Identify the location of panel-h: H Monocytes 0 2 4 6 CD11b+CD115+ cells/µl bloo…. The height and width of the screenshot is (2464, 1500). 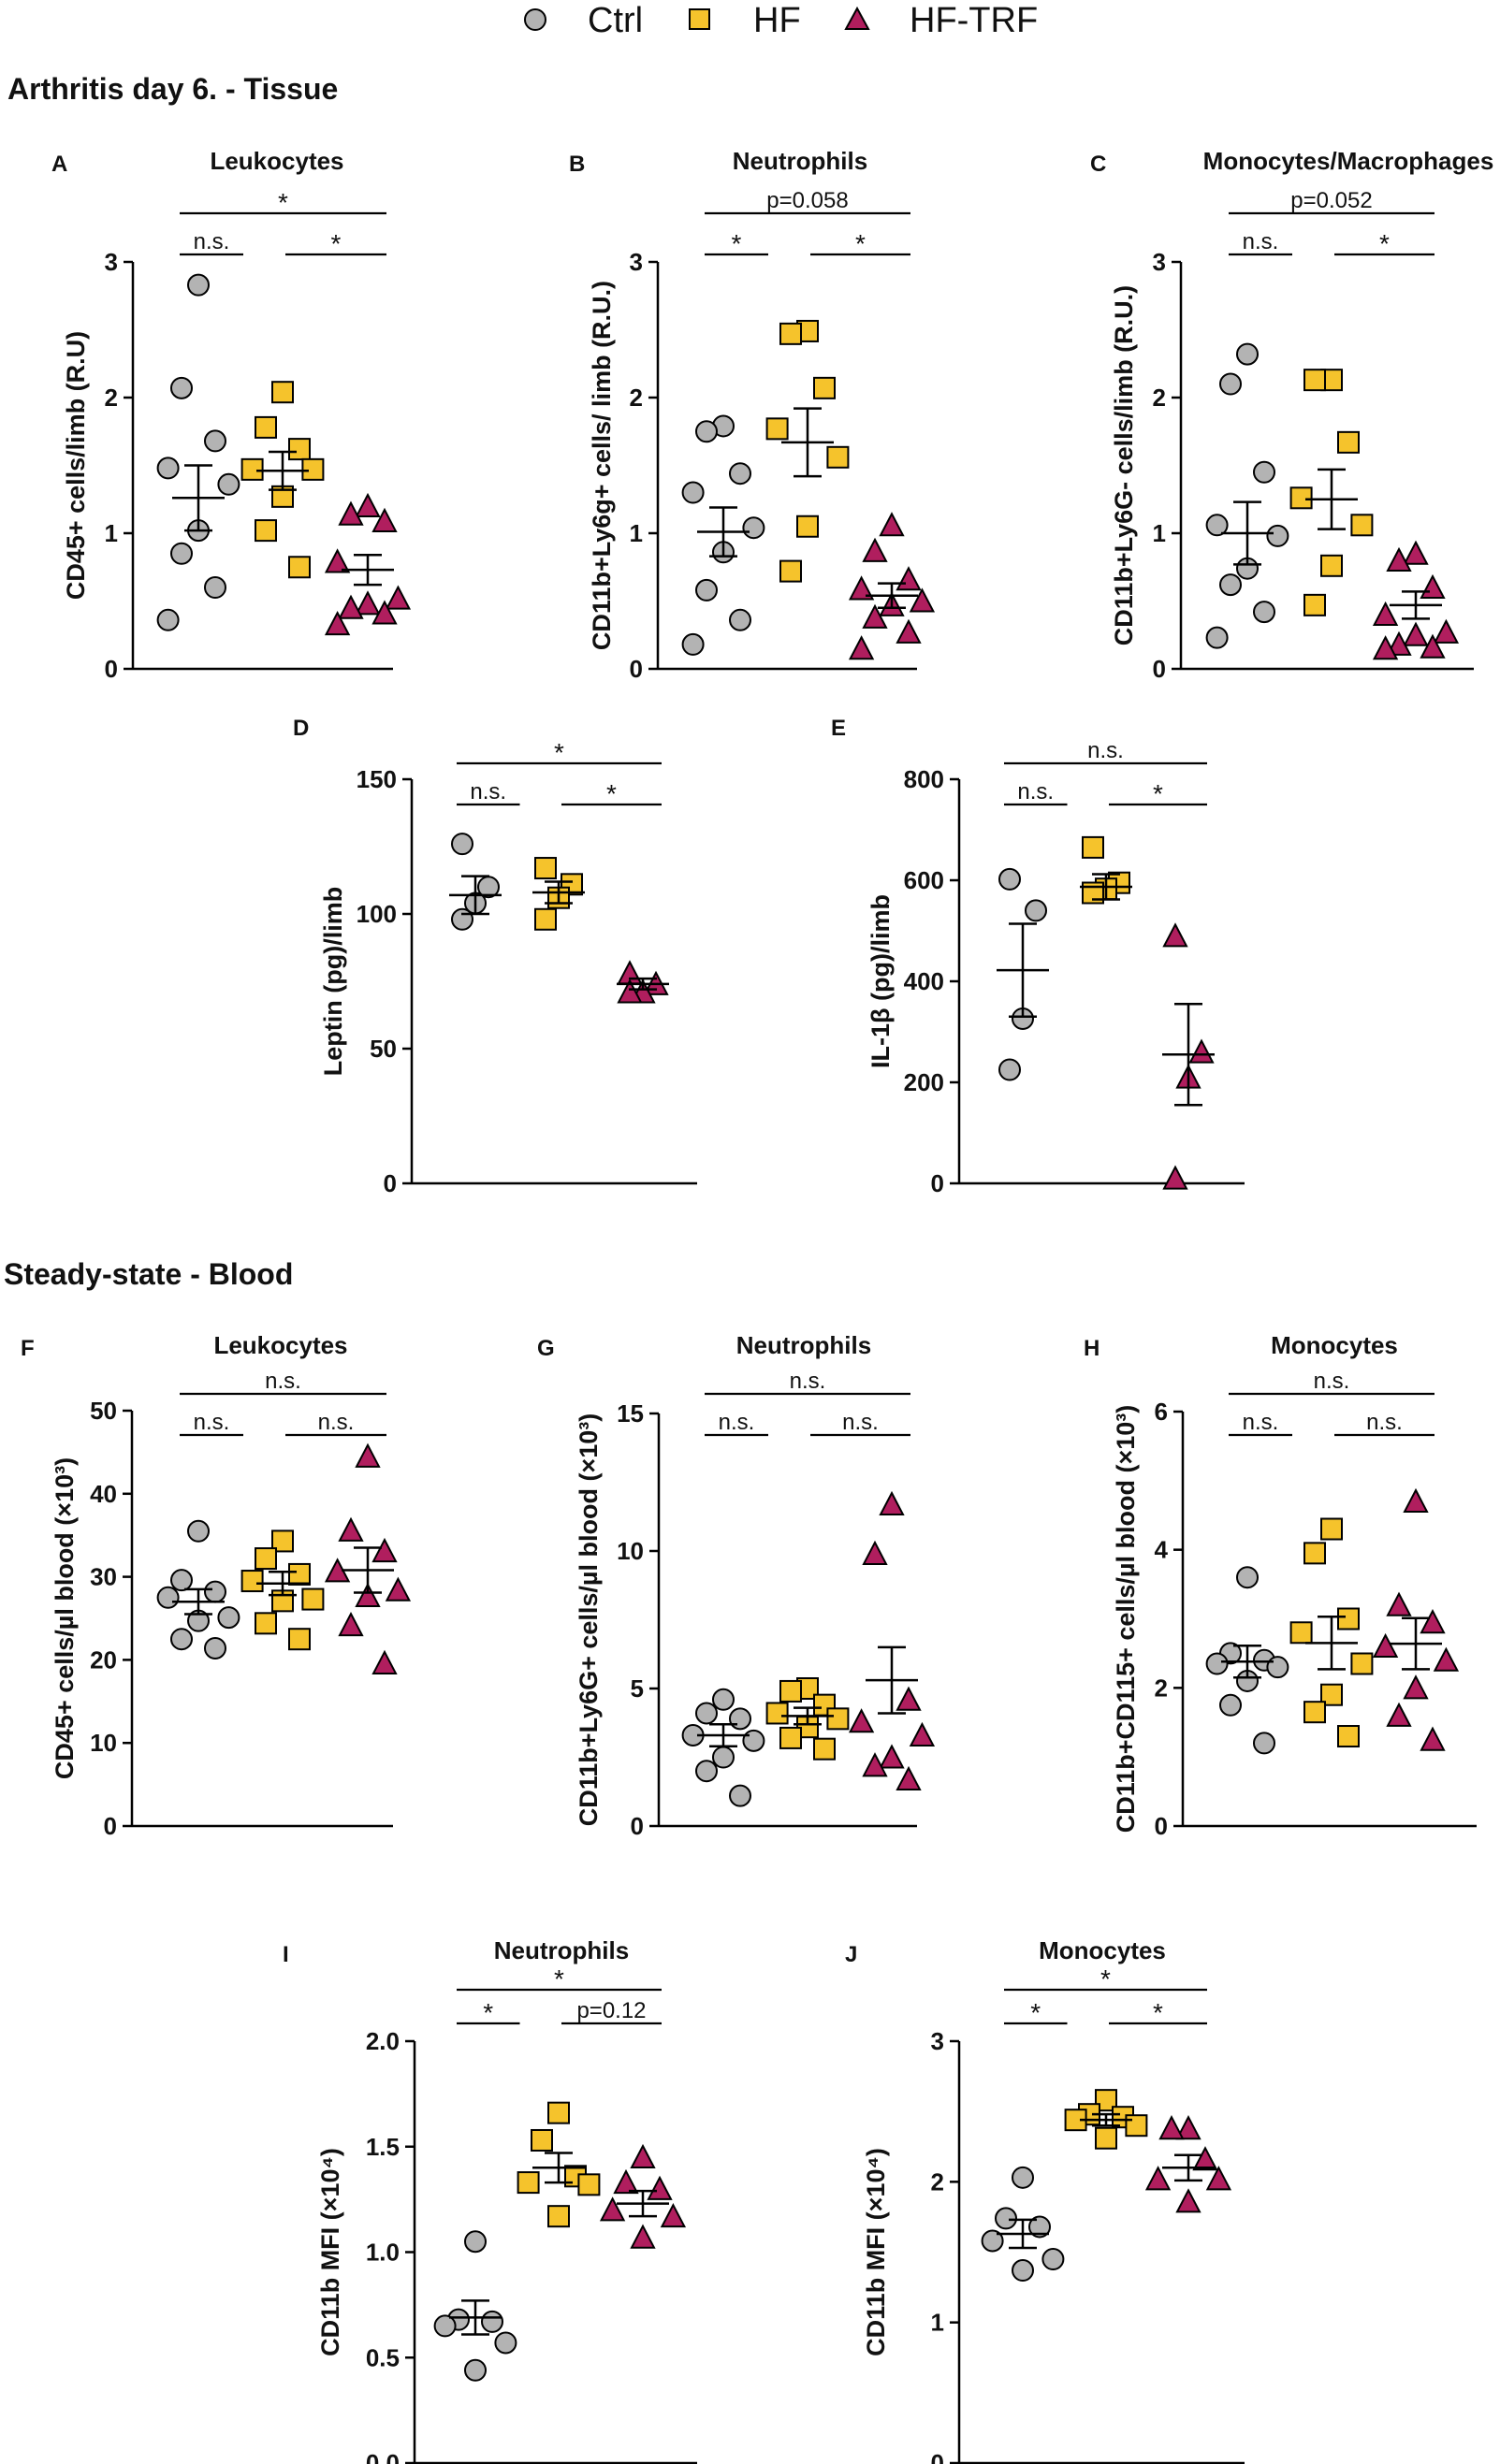
(1280, 1586).